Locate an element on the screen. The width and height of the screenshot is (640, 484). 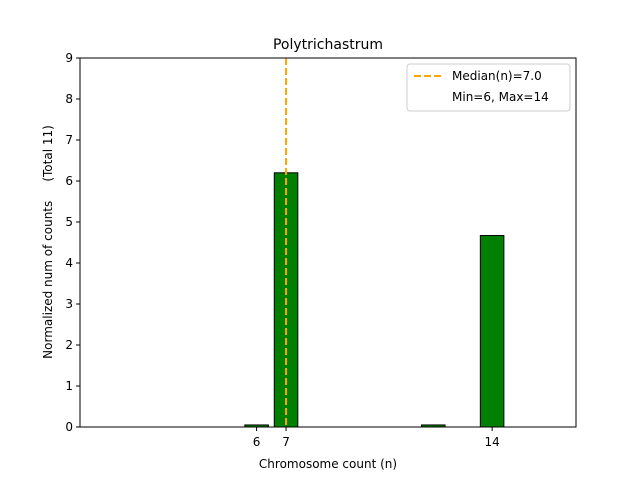
y-tick-label: 2 is located at coordinates (69, 345).